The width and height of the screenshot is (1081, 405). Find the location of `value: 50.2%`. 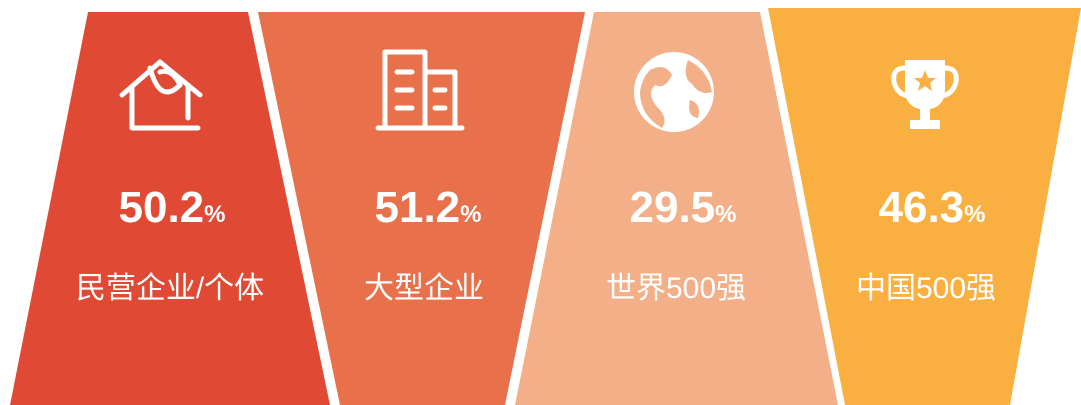

value: 50.2% is located at coordinates (172, 207).